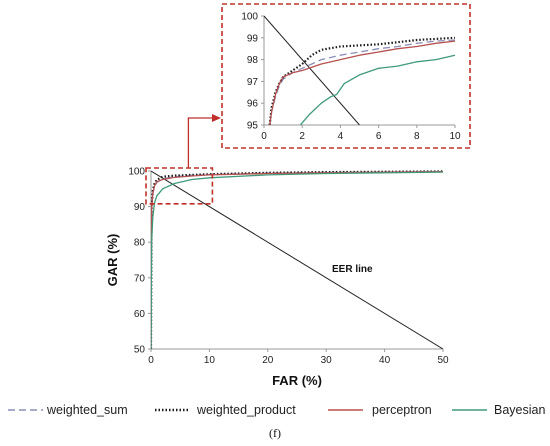 The image size is (550, 446). What do you see at coordinates (140, 243) in the screenshot?
I see `main-y-tick-label: 80` at bounding box center [140, 243].